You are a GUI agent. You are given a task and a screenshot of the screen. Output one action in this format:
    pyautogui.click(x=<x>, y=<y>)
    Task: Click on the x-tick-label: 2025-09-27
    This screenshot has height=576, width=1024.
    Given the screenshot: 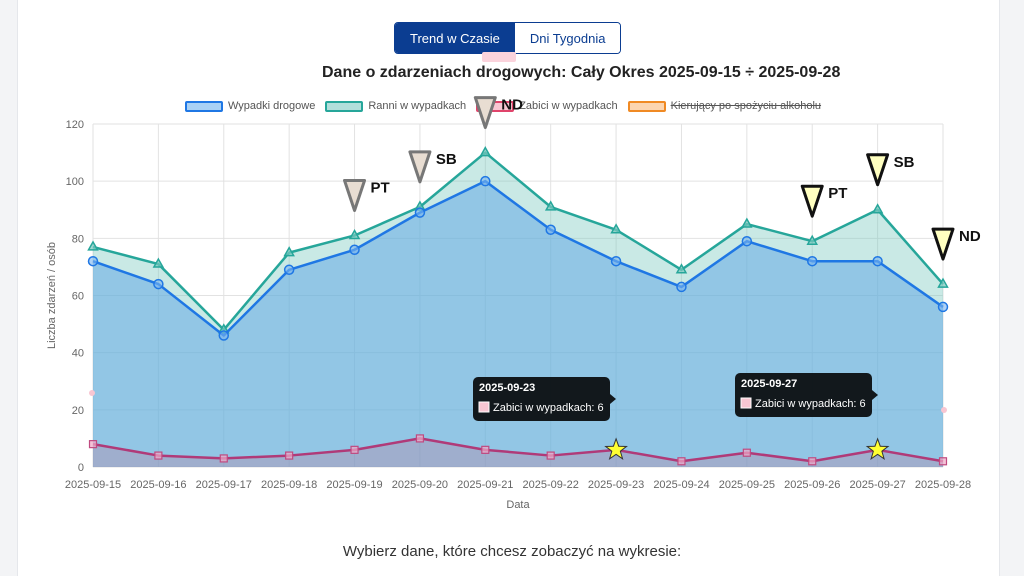 What is the action you would take?
    pyautogui.click(x=877, y=485)
    